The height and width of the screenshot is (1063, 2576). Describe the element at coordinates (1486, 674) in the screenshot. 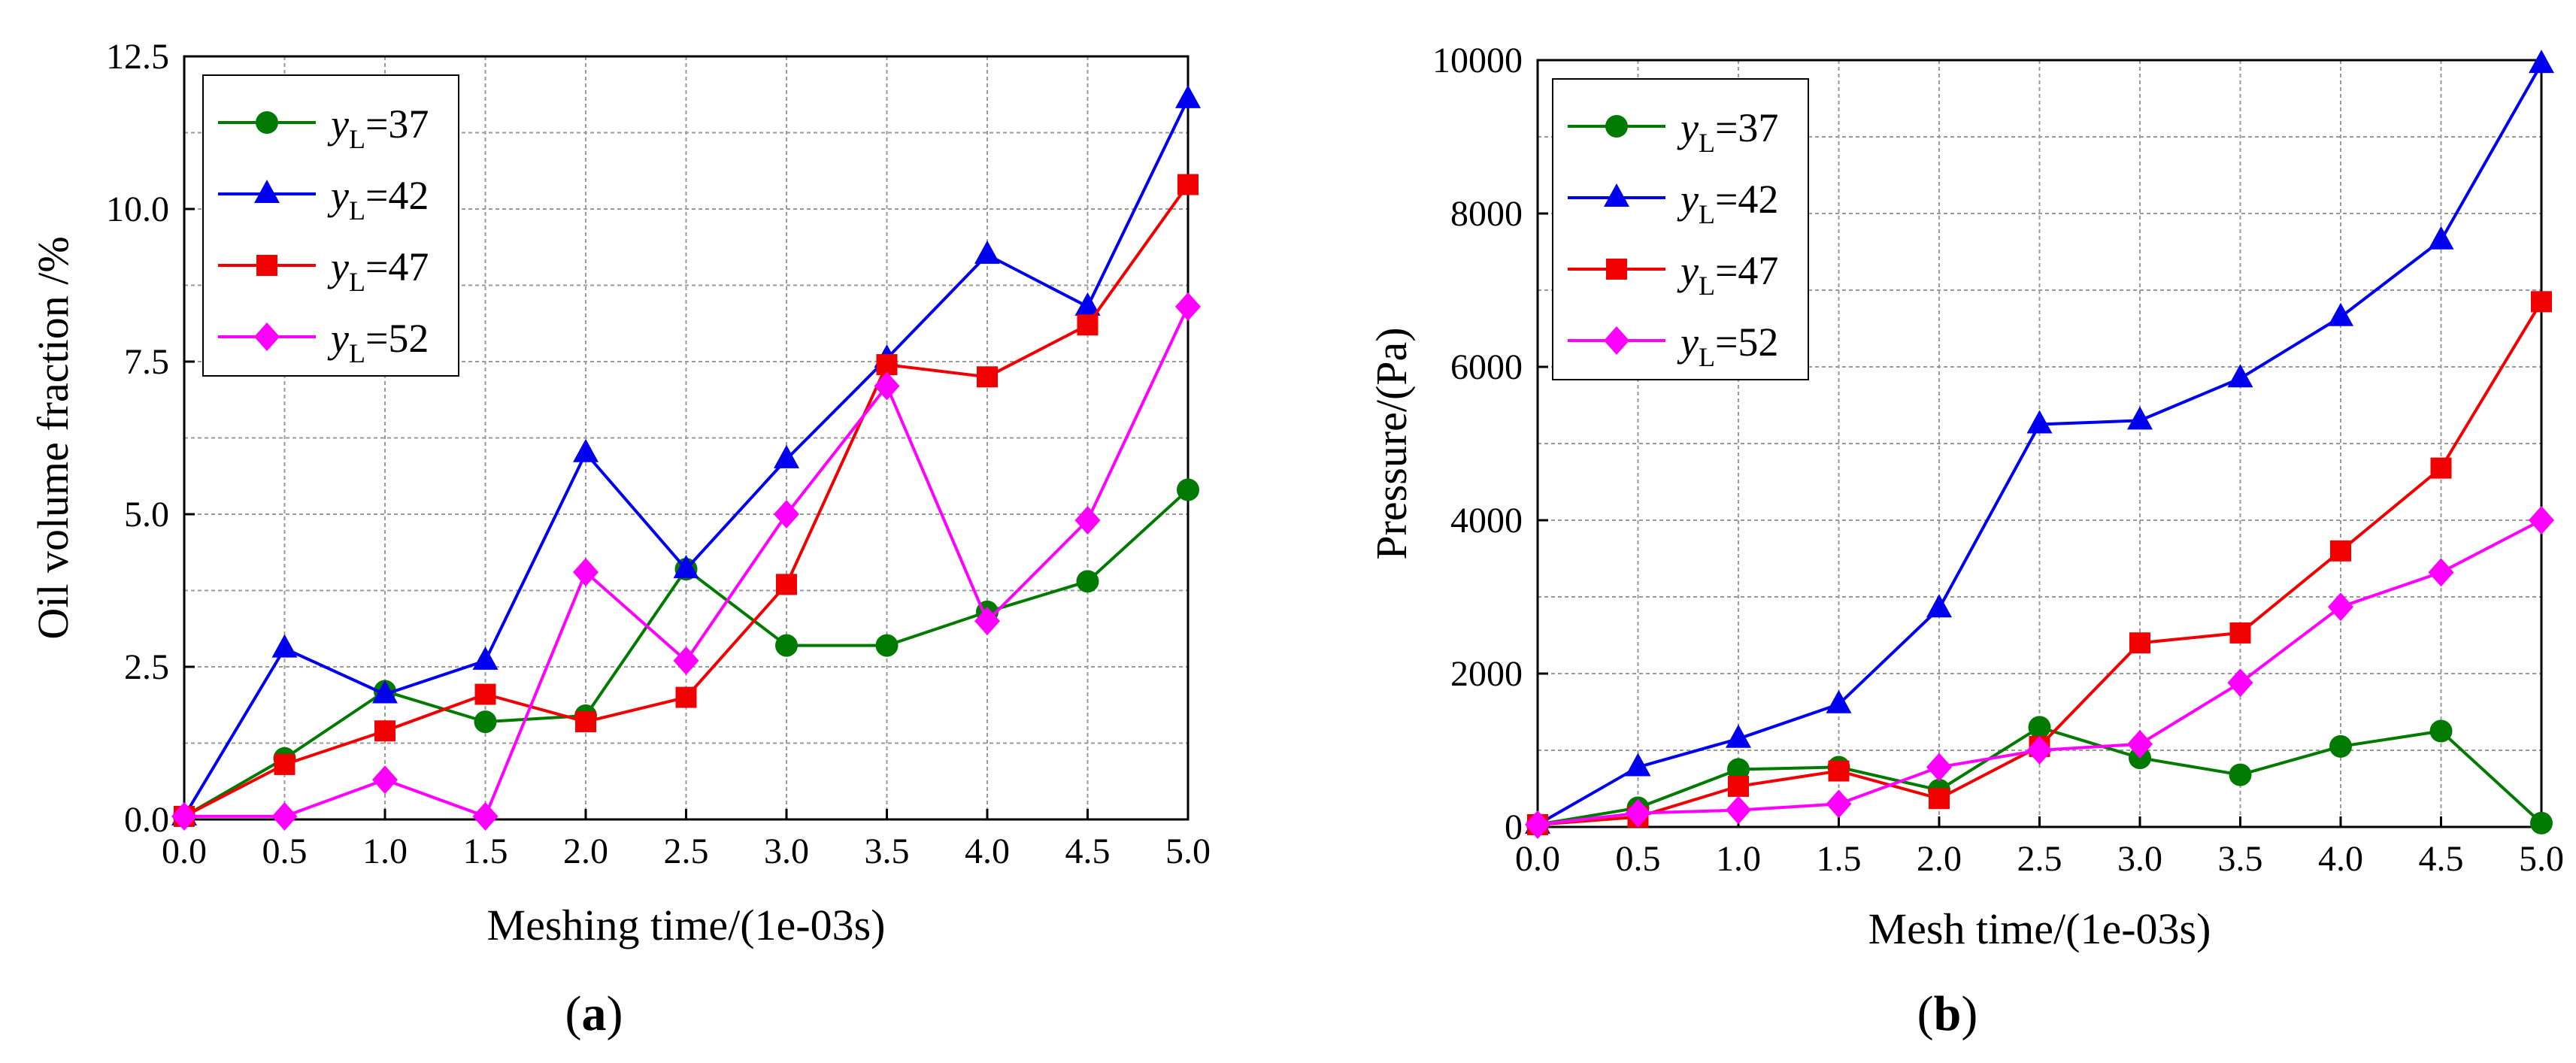

I see `panel-b-ytick-label: 2000` at that location.